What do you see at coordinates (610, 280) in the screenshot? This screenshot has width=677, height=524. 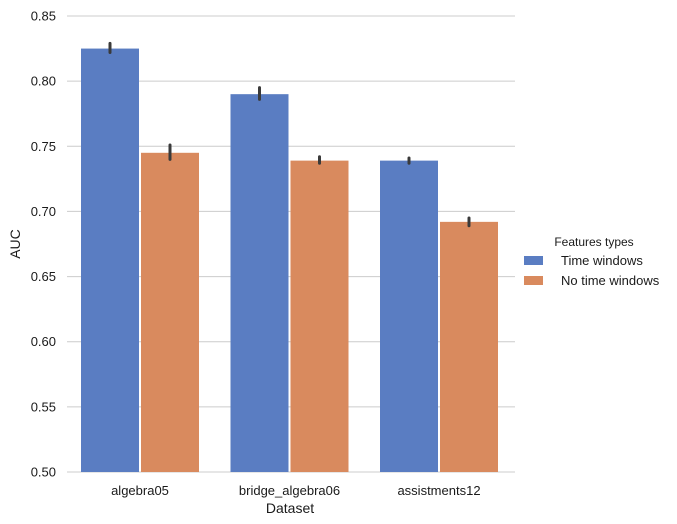 I see `legend-label: No time windows` at bounding box center [610, 280].